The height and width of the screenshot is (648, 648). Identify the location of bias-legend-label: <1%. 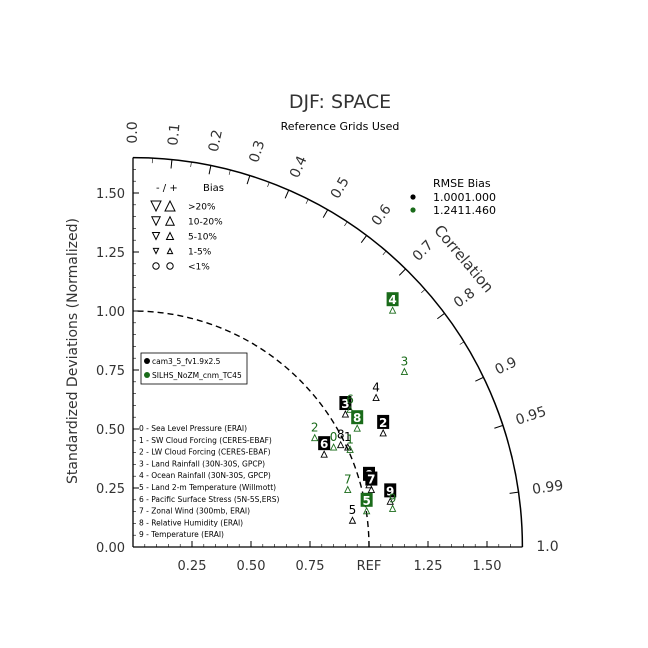
(199, 268).